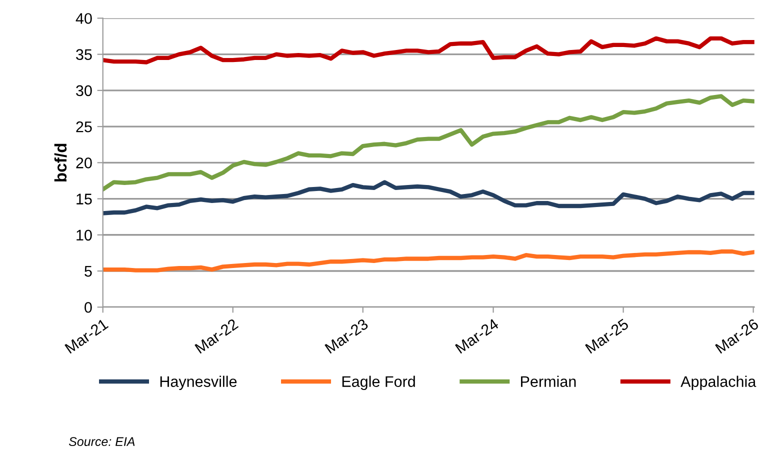  Describe the element at coordinates (60, 163) in the screenshot. I see `y-axis-title: bcf/d` at that location.